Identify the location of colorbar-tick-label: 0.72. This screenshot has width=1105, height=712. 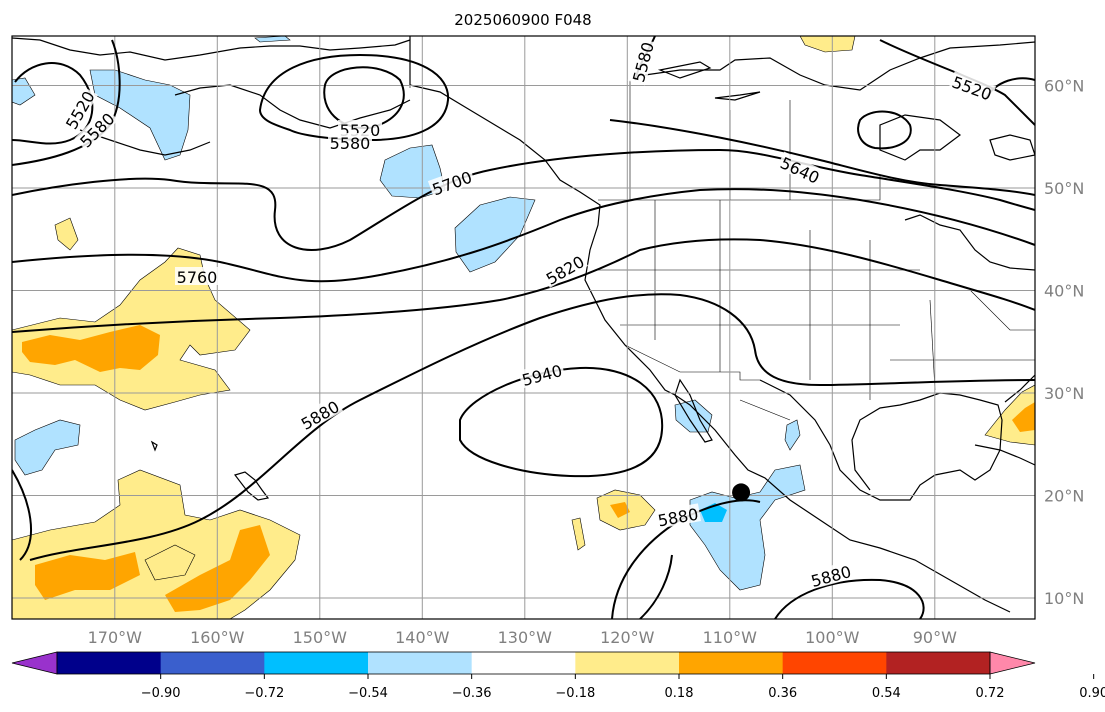
(990, 693).